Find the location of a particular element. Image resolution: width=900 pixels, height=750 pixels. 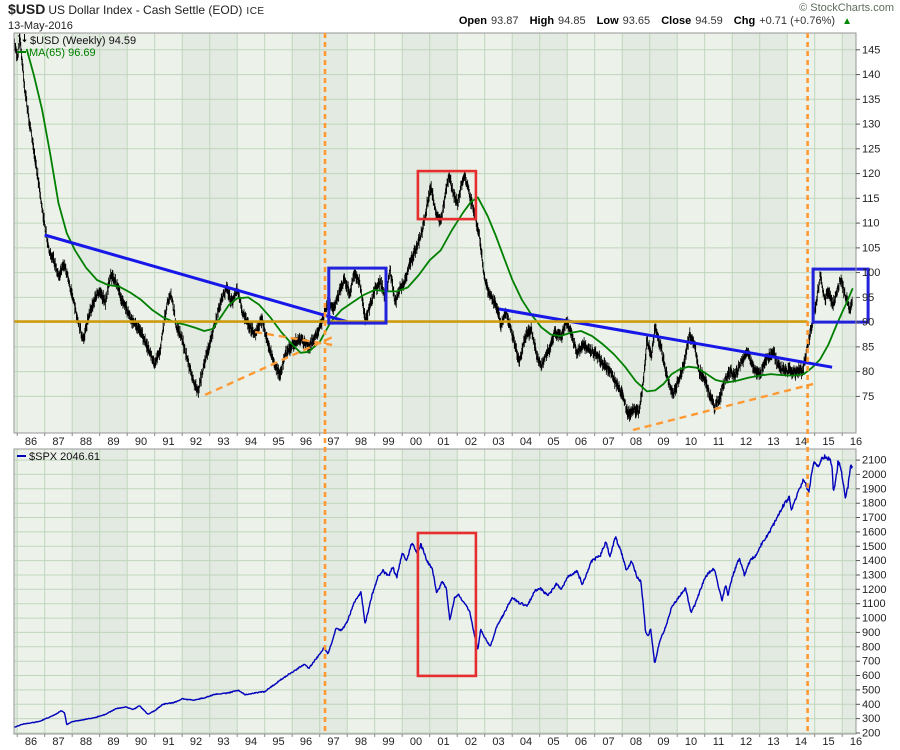

spx-y-tick-label: 1500 is located at coordinates (874, 547).